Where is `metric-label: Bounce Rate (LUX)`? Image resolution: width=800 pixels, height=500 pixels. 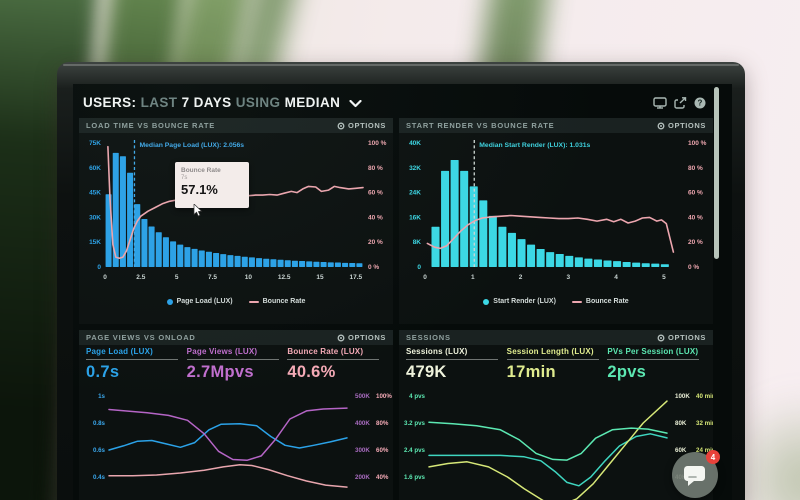 metric-label: Bounce Rate (LUX) is located at coordinates (325, 351).